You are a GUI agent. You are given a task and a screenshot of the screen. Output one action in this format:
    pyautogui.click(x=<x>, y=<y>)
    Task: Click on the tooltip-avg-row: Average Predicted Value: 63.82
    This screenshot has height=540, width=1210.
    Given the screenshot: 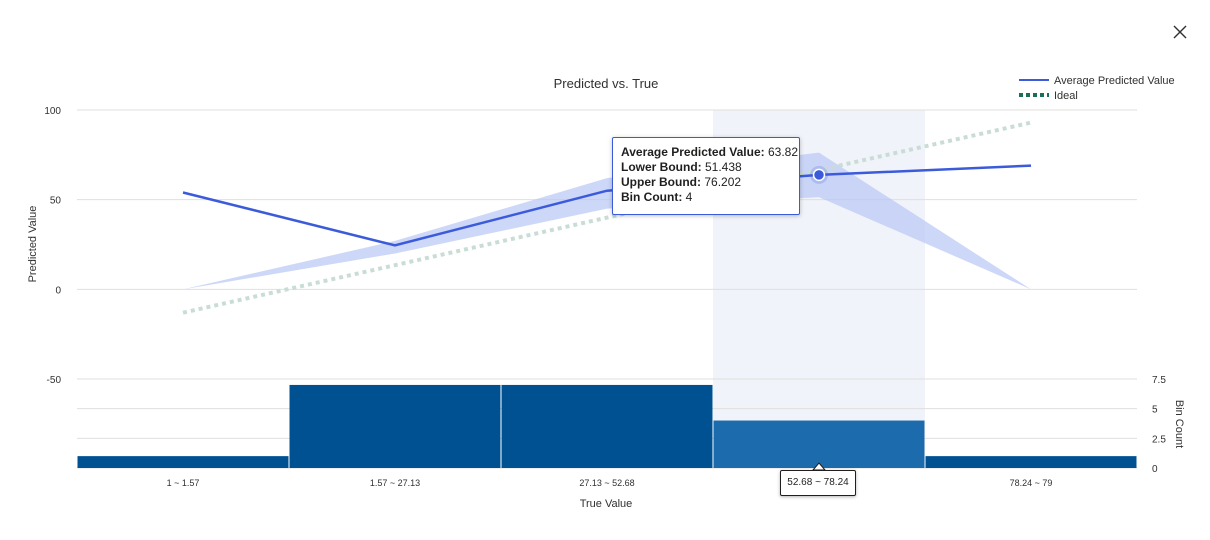 What is the action you would take?
    pyautogui.click(x=710, y=152)
    